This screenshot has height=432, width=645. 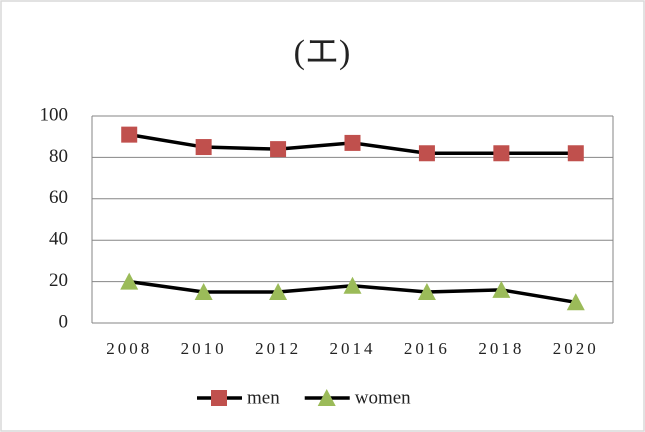 I want to click on y-tick-label: 60, so click(x=58, y=197).